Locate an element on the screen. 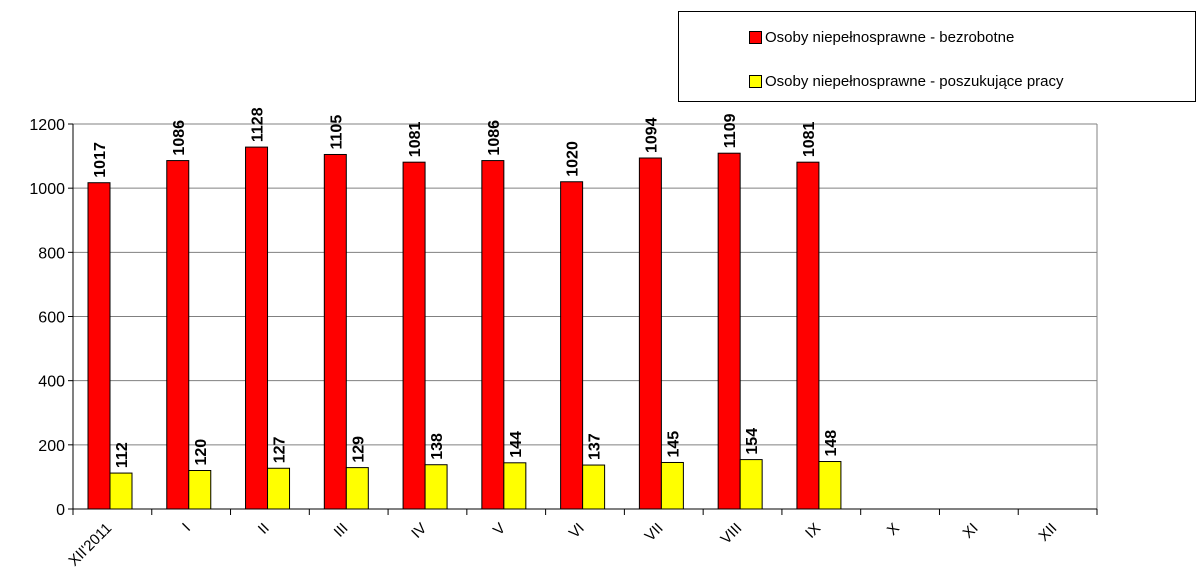 This screenshot has width=1198, height=587. x-tick-label: II is located at coordinates (264, 529).